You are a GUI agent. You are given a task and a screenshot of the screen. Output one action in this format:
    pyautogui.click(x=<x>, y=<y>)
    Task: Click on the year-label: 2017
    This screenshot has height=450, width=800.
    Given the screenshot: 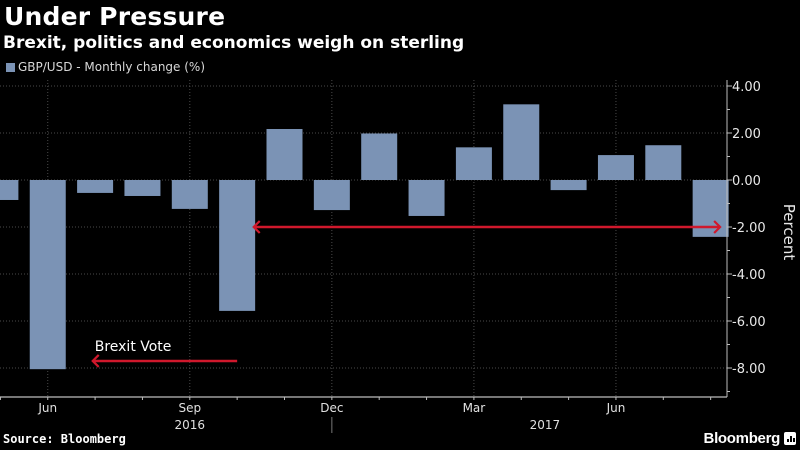 What is the action you would take?
    pyautogui.click(x=545, y=425)
    